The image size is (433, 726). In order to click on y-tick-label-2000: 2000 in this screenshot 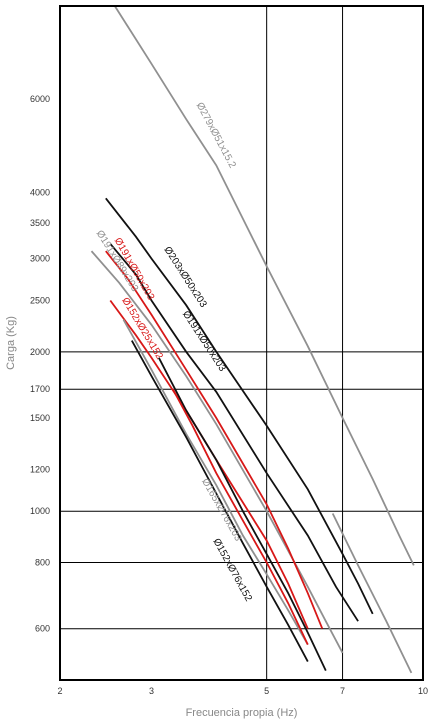, I will do `click(40, 352)`.